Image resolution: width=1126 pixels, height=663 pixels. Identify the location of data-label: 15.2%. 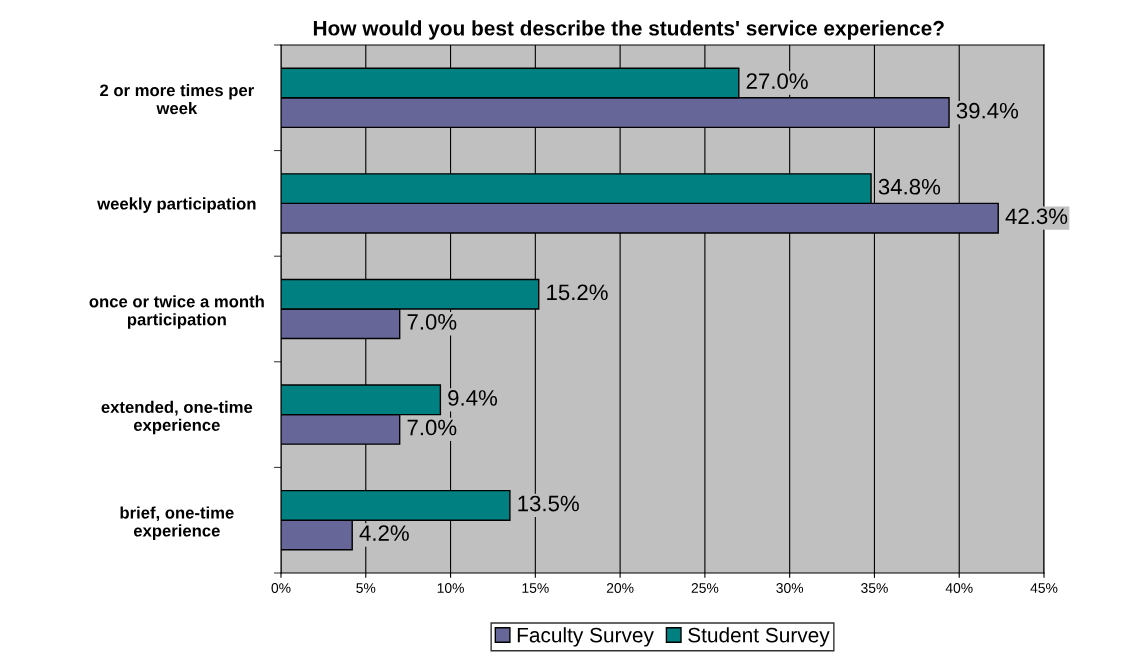
(577, 292).